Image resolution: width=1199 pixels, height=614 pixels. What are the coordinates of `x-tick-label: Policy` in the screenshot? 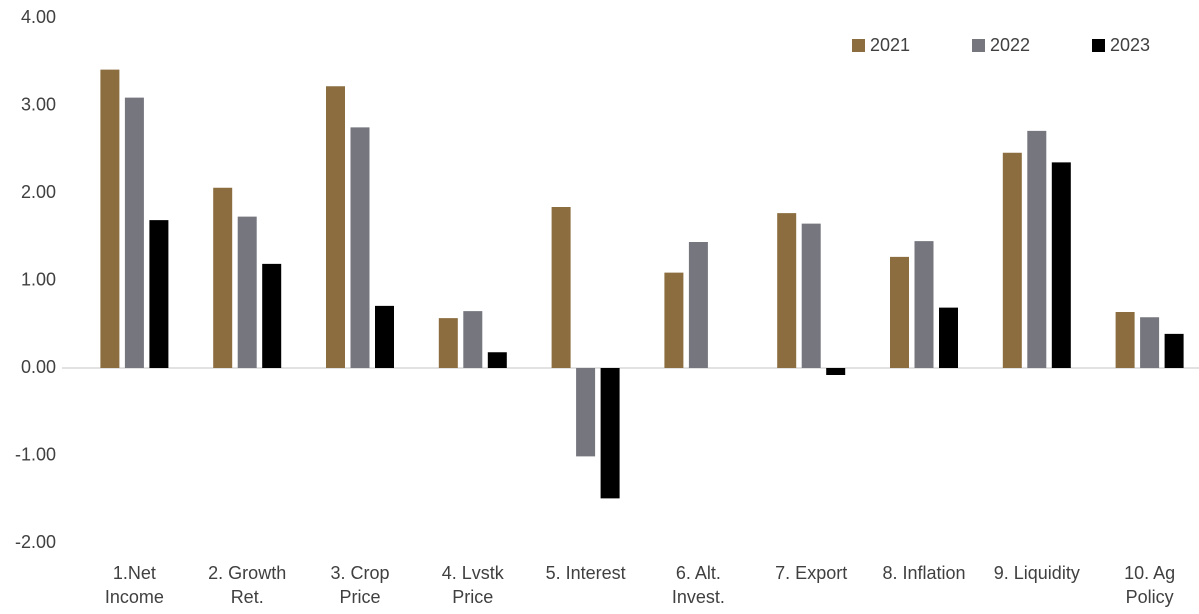 It's located at (1150, 597).